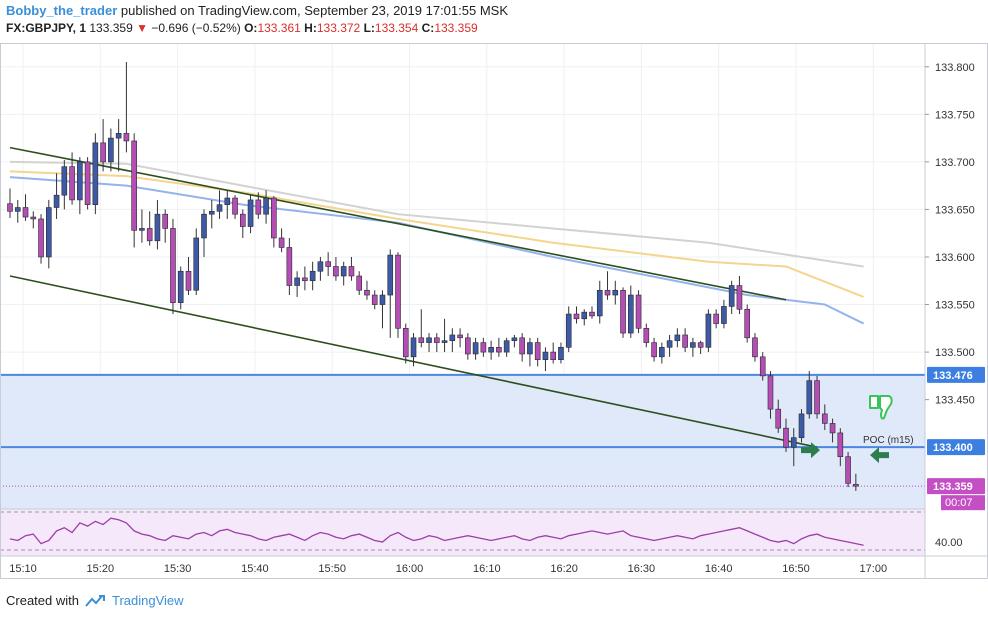 The width and height of the screenshot is (988, 618). Describe the element at coordinates (46, 28) in the screenshot. I see `symbol-name: FX:GBPJPY, 1` at that location.